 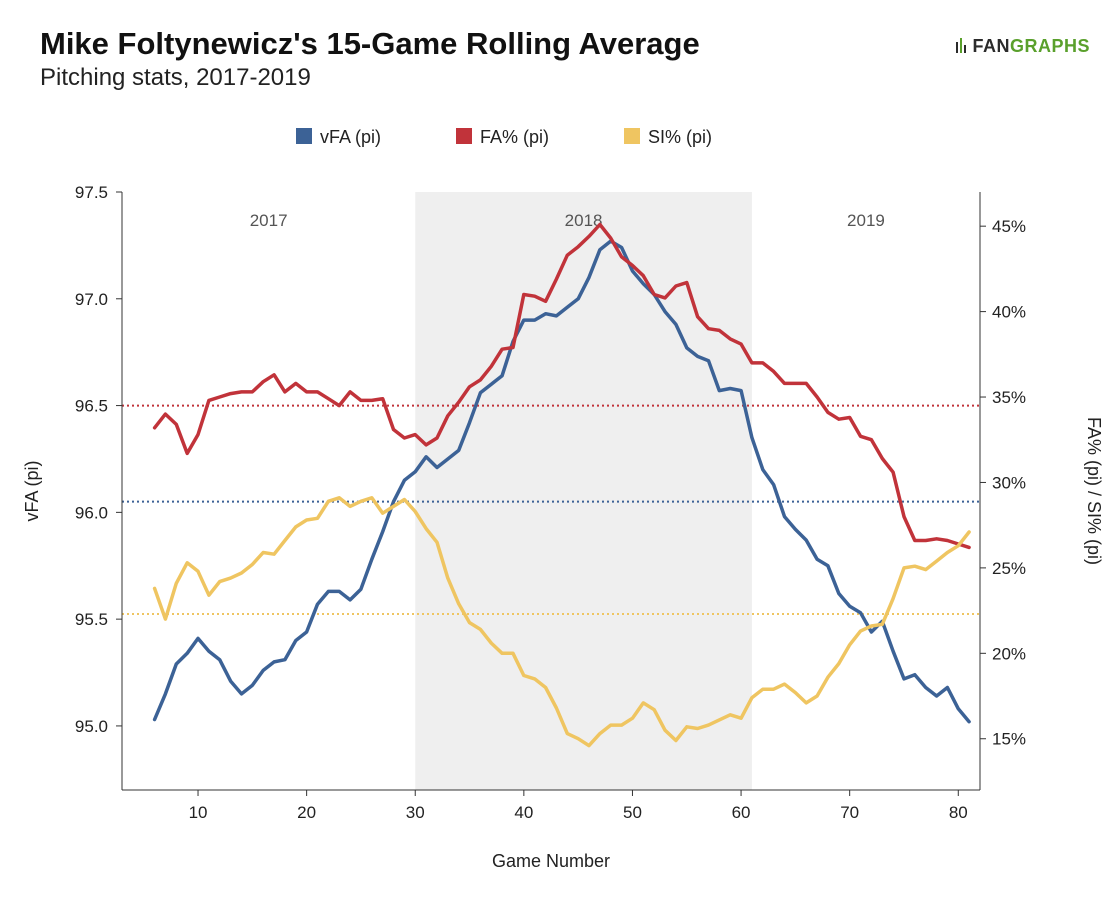 I want to click on x-tick-label: 70, so click(x=849, y=812).